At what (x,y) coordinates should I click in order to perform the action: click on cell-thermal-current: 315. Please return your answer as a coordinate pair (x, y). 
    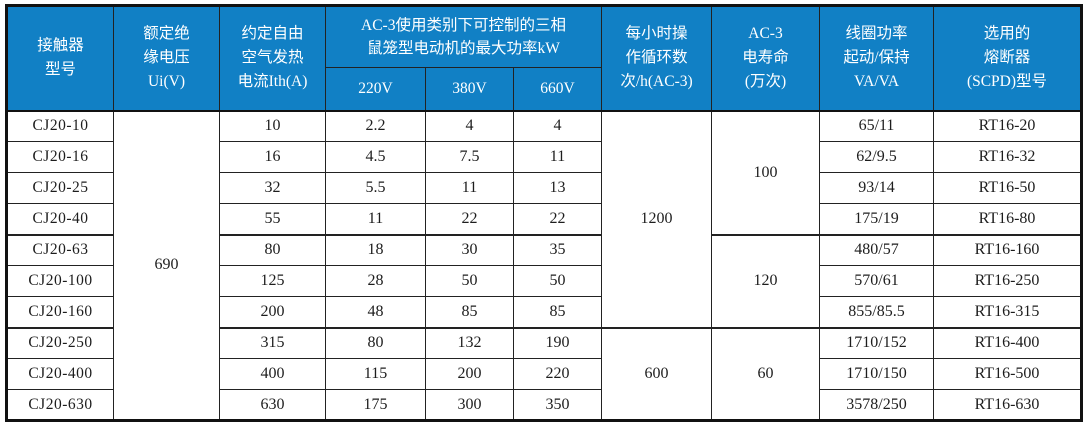
    Looking at the image, I should click on (272, 343).